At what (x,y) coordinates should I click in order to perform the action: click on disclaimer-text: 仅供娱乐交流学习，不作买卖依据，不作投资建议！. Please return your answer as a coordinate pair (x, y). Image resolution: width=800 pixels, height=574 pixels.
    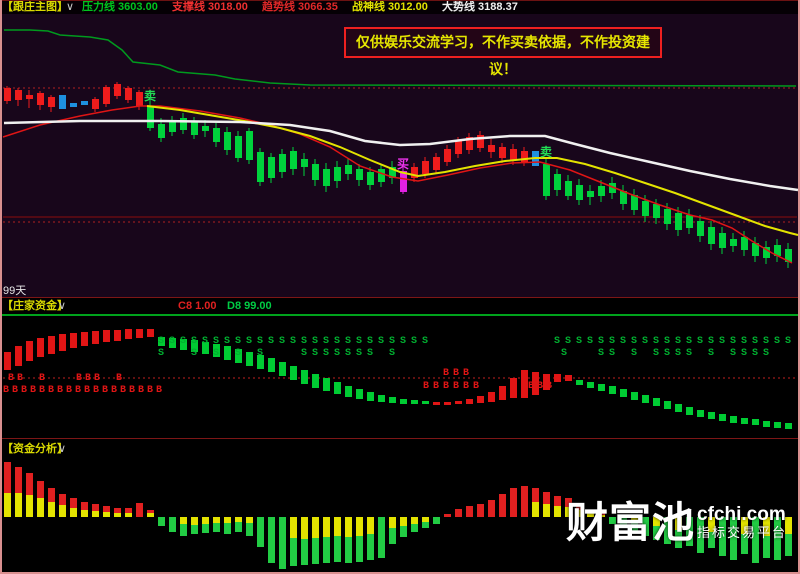
    Looking at the image, I should click on (503, 55).